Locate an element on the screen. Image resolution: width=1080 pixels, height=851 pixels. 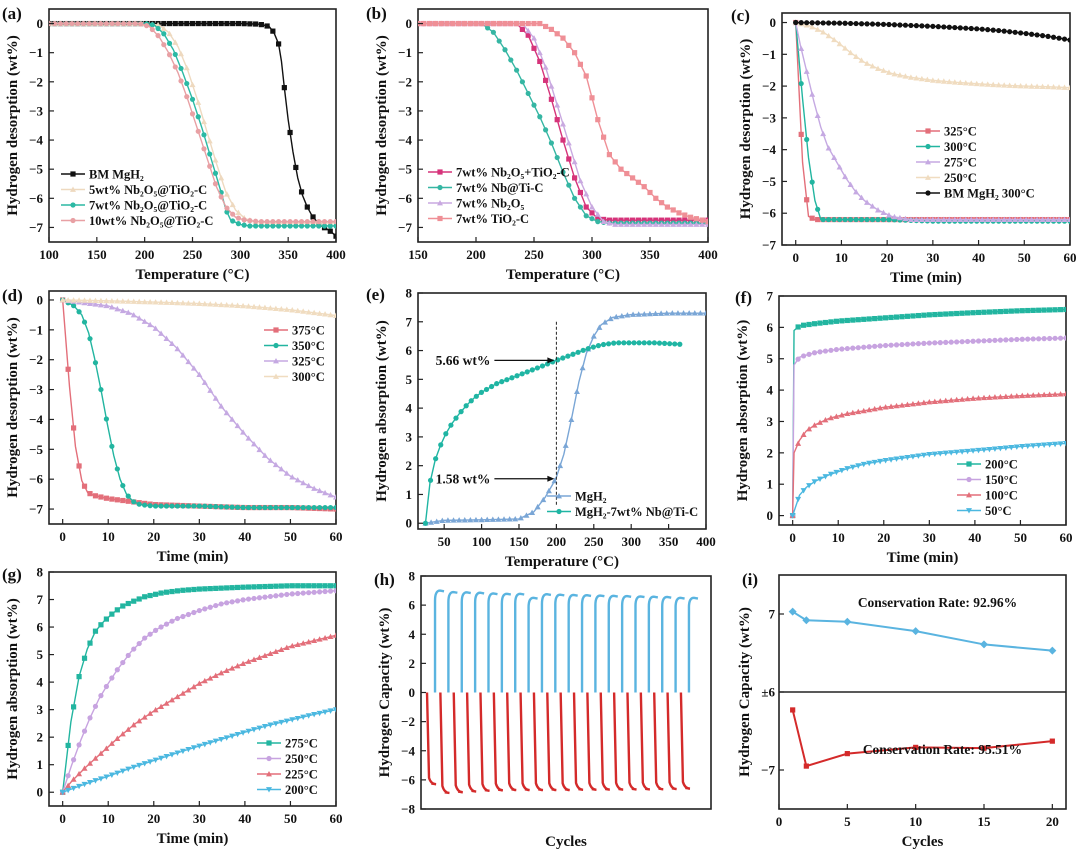
plot-frame is located at coordinates (562, 411).